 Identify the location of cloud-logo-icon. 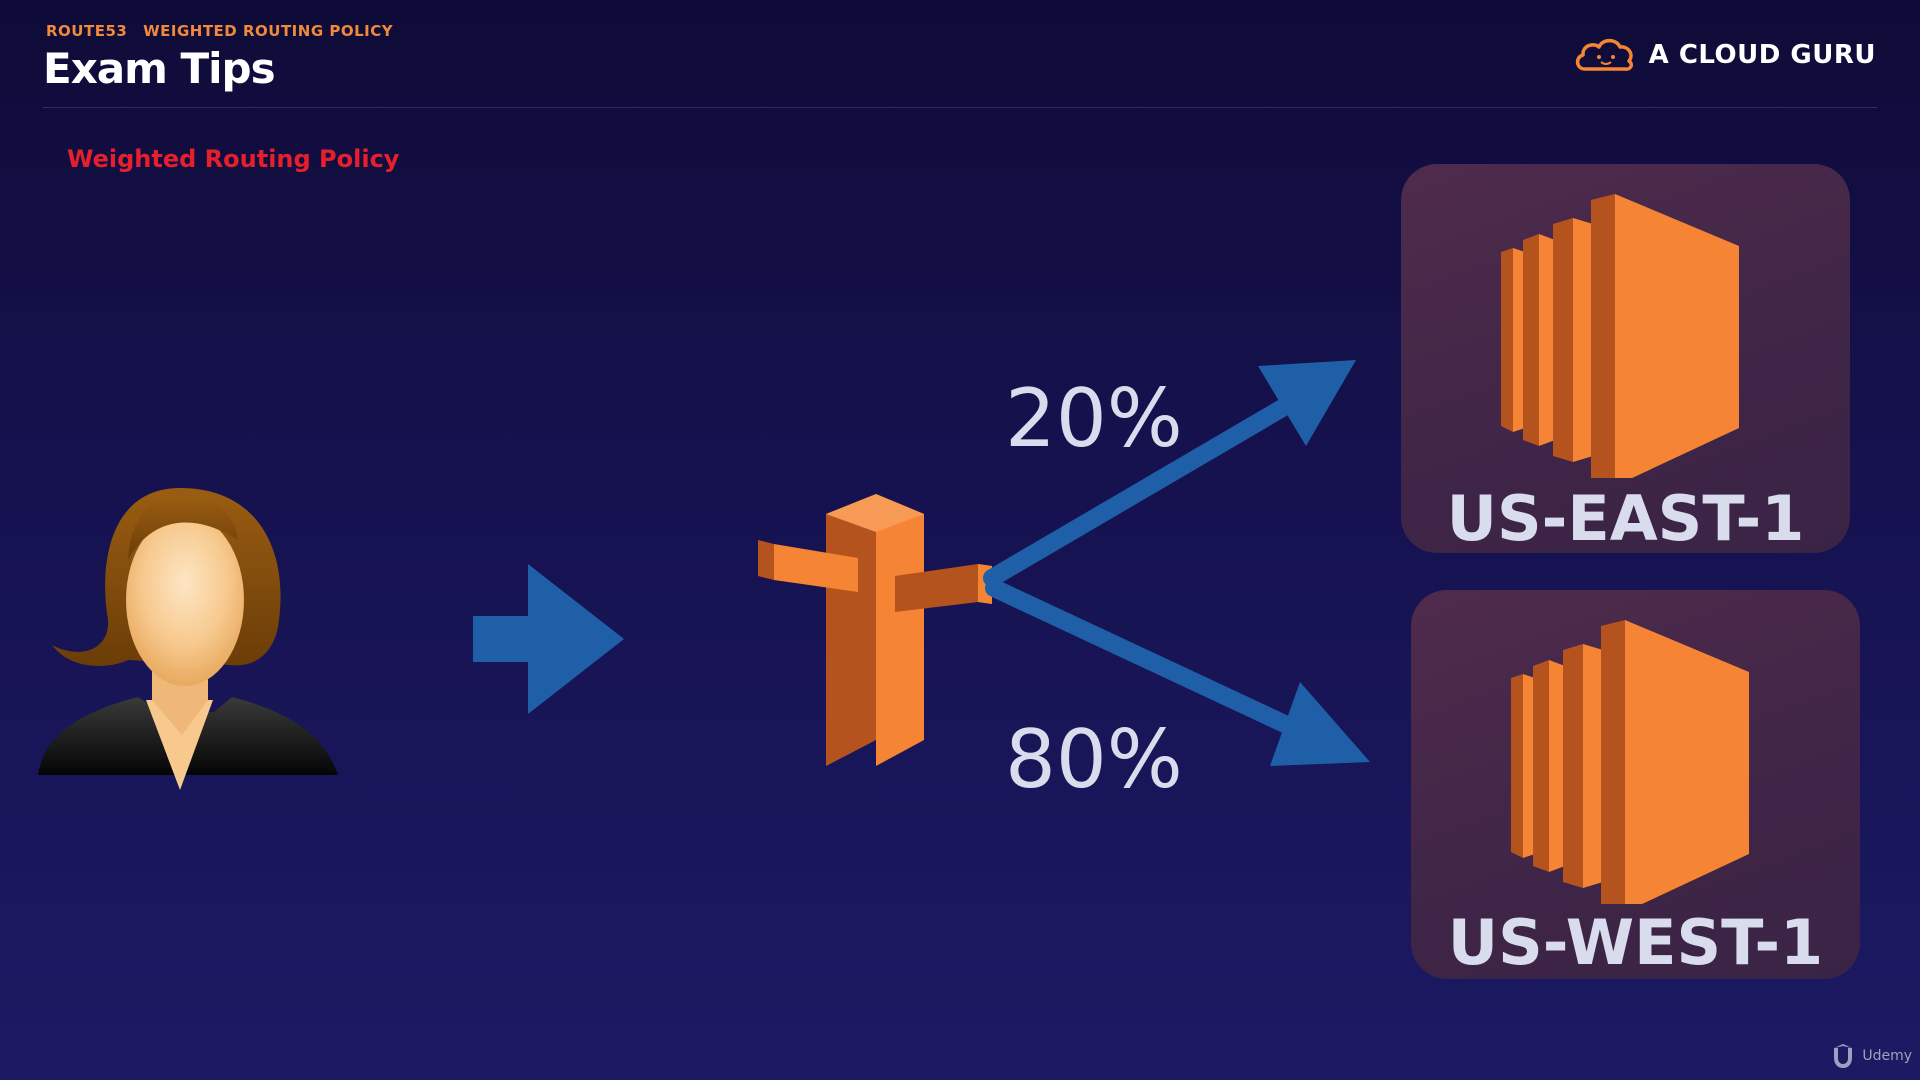
(1604, 54).